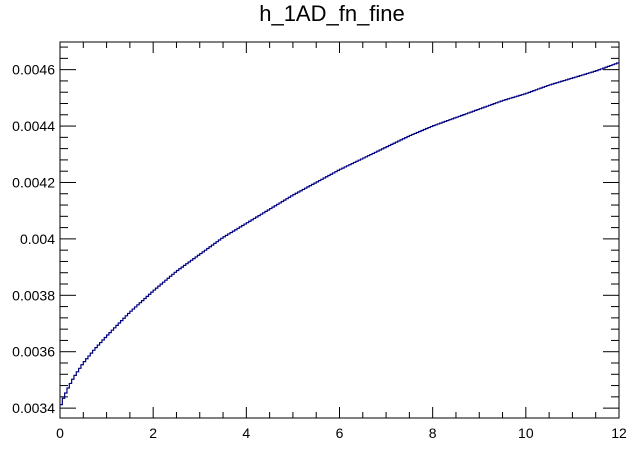  What do you see at coordinates (246, 433) in the screenshot?
I see `x-tick-label: 4` at bounding box center [246, 433].